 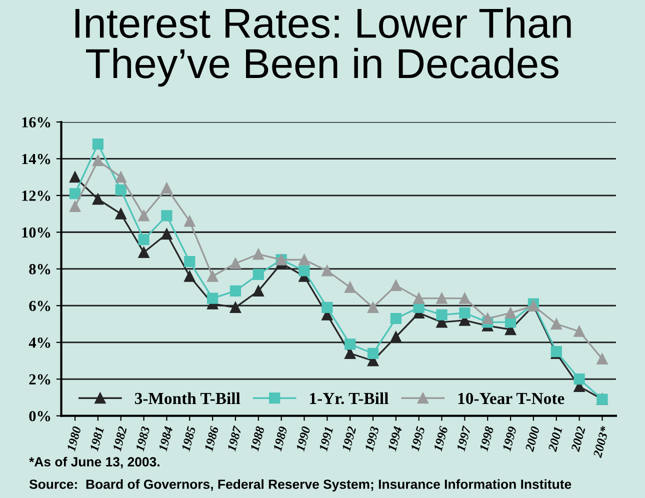 What do you see at coordinates (464, 438) in the screenshot?
I see `x-tick-label: 1997` at bounding box center [464, 438].